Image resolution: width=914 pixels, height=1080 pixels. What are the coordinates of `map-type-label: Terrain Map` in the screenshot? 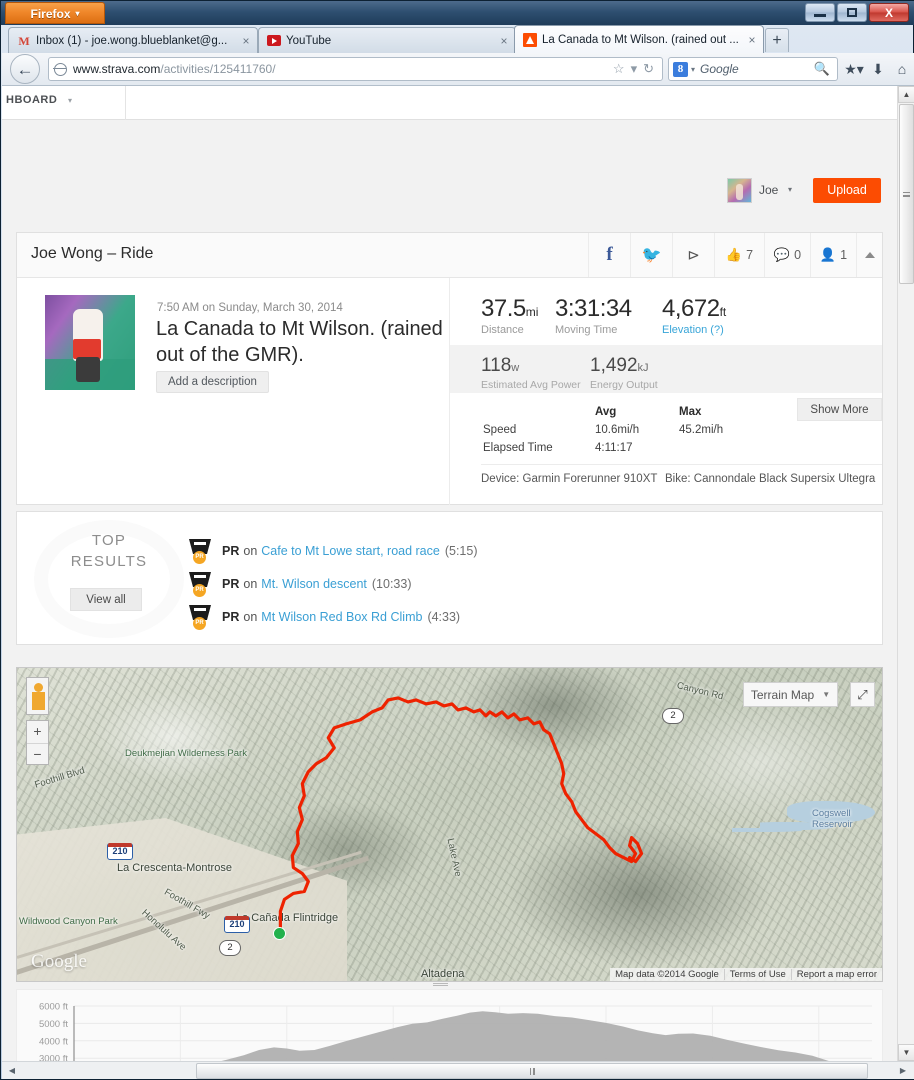 It's located at (782, 694).